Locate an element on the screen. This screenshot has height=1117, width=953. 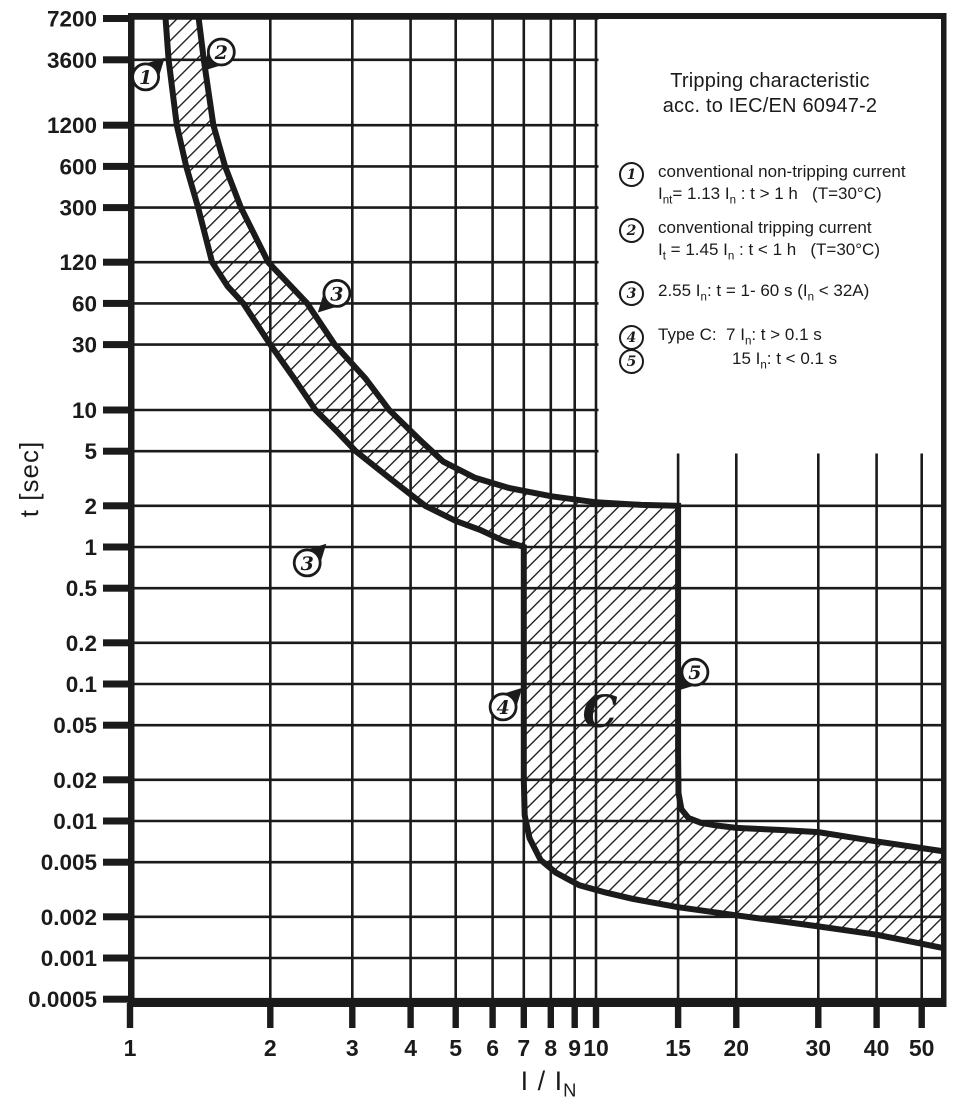
y-tick-label: 0.005 is located at coordinates (69, 862).